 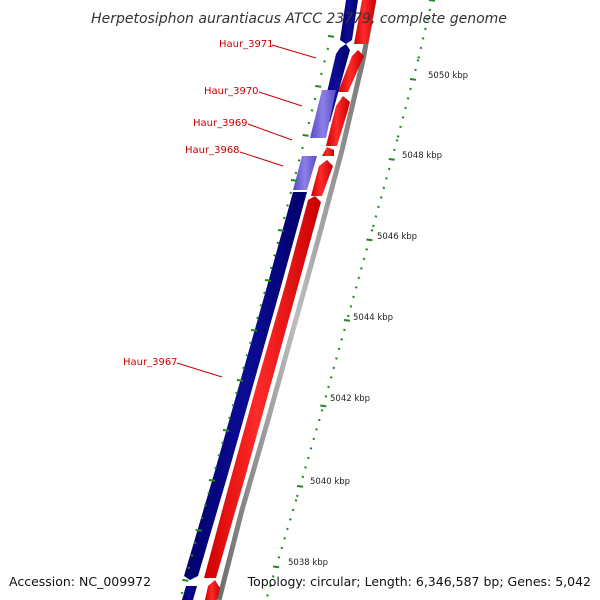 I want to click on gene-feature-reverse-long, so click(x=245, y=386).